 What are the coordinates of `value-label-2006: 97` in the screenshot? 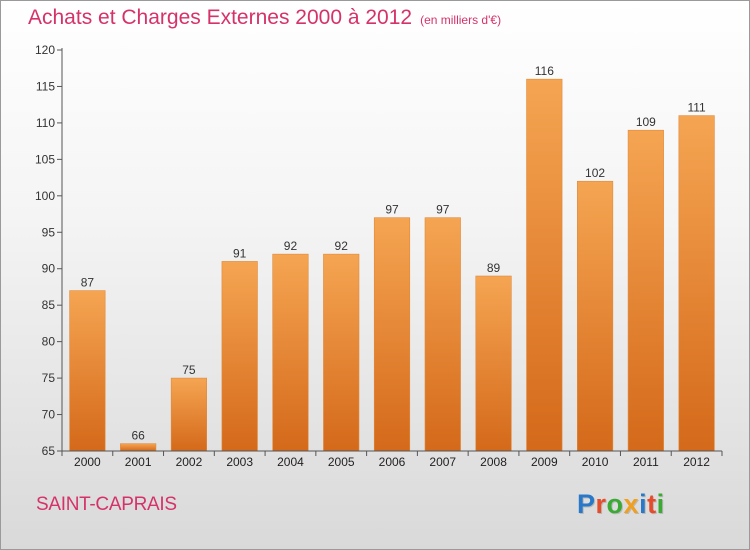 It's located at (392, 210).